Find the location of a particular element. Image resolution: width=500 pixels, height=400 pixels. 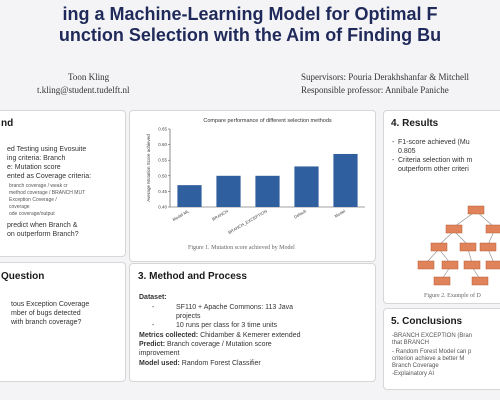

background-small-line: method coverage / BRANCH MUT is located at coordinates (47, 193).